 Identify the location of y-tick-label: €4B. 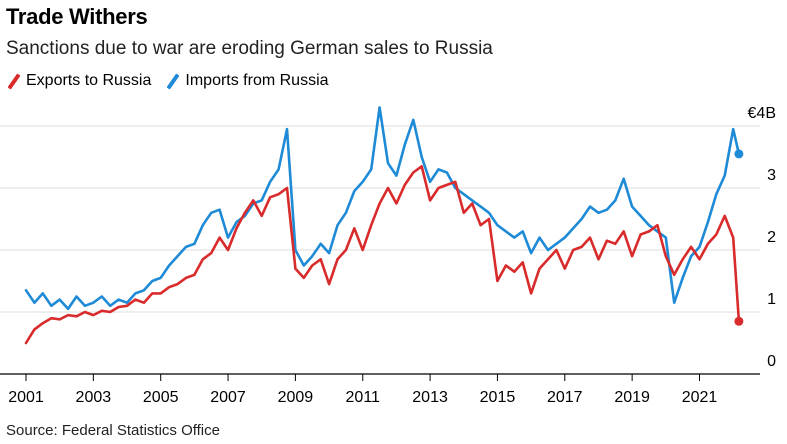
(762, 113).